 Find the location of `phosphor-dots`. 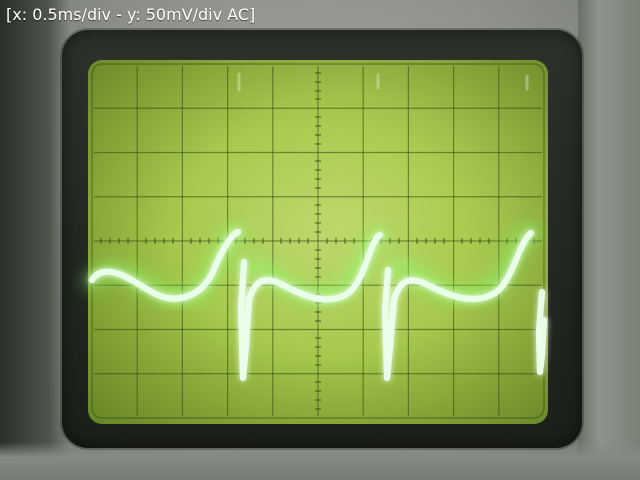

phosphor-dots is located at coordinates (383, 82).